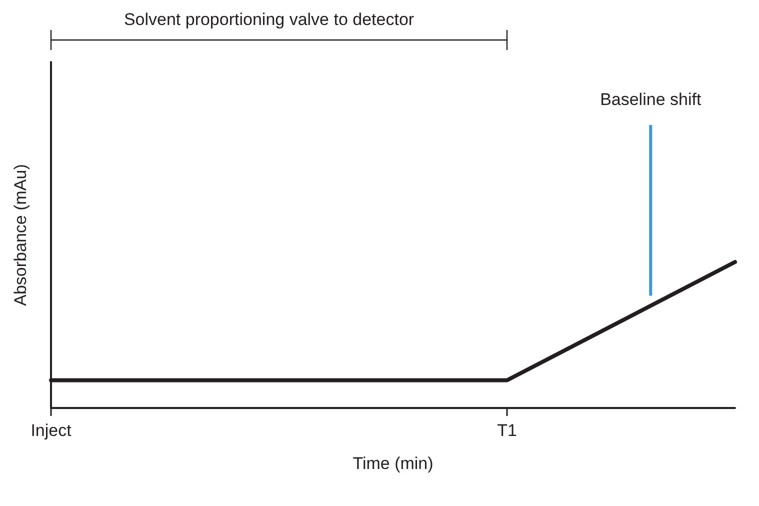  Describe the element at coordinates (651, 100) in the screenshot. I see `text: Baseline shift` at that location.